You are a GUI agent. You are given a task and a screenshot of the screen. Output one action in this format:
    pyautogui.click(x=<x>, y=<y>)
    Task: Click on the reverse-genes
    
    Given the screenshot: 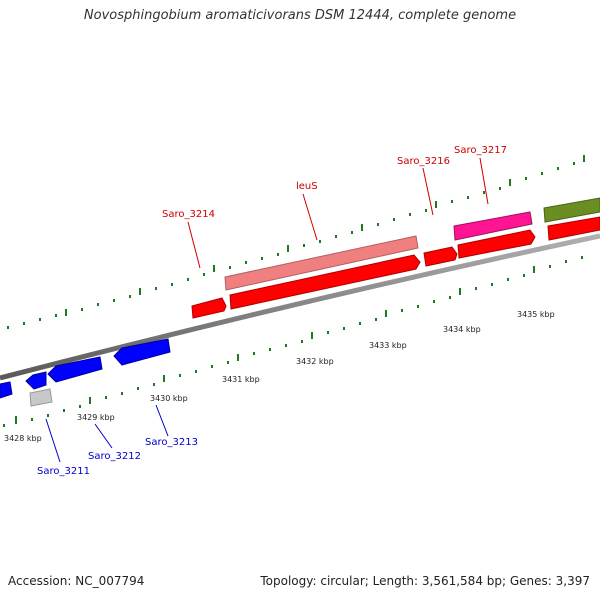 What is the action you would take?
    pyautogui.click(x=85, y=372)
    